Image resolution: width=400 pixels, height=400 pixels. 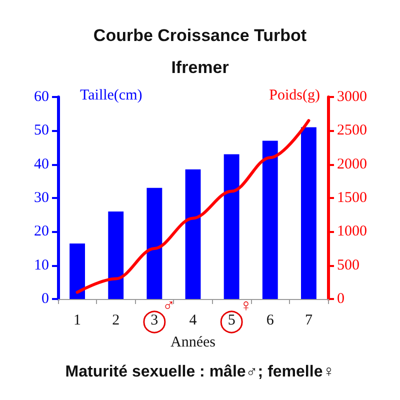 What do you see at coordinates (193, 342) in the screenshot?
I see `x-axis-title: Années` at bounding box center [193, 342].